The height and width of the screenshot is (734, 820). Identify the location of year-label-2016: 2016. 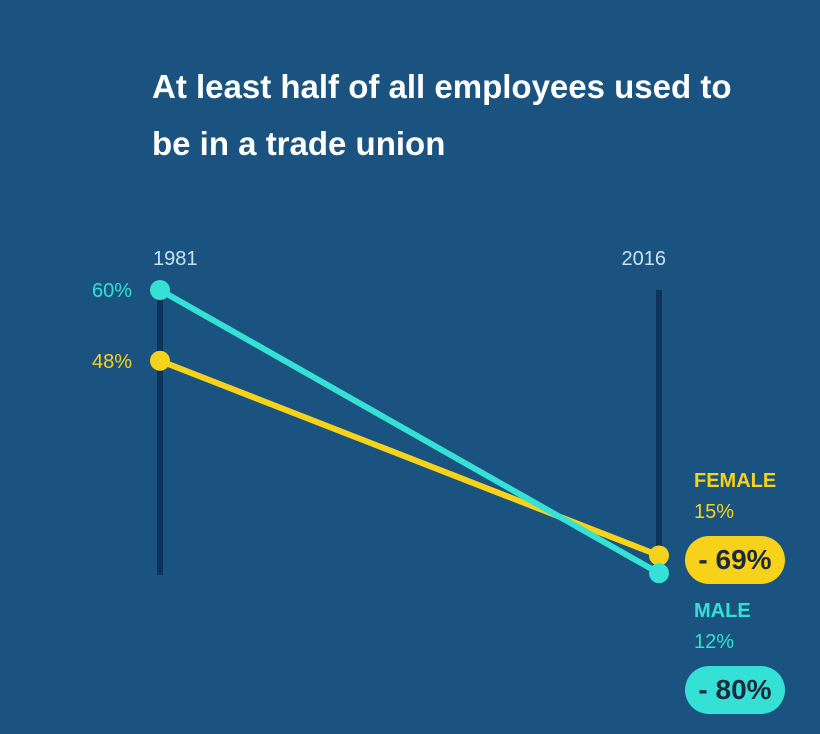
(644, 259).